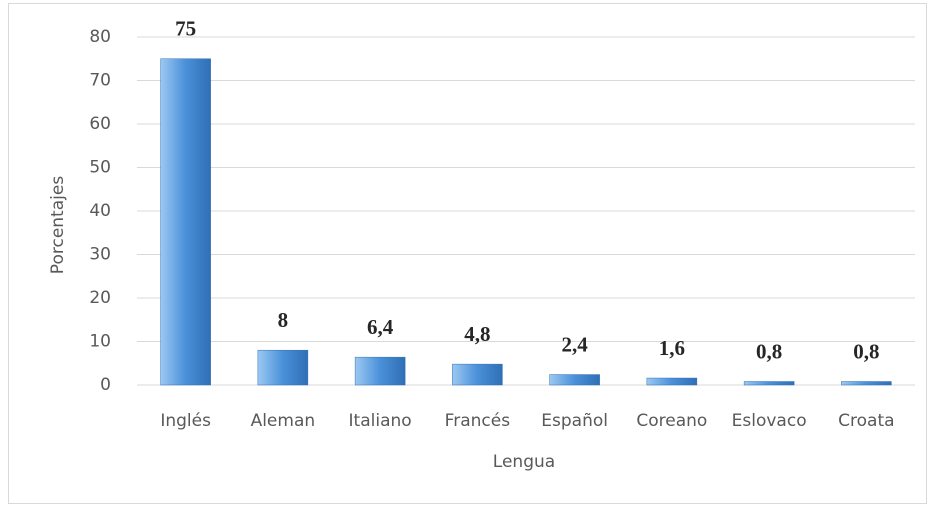 The height and width of the screenshot is (507, 936). What do you see at coordinates (185, 29) in the screenshot?
I see `value-label: 75` at bounding box center [185, 29].